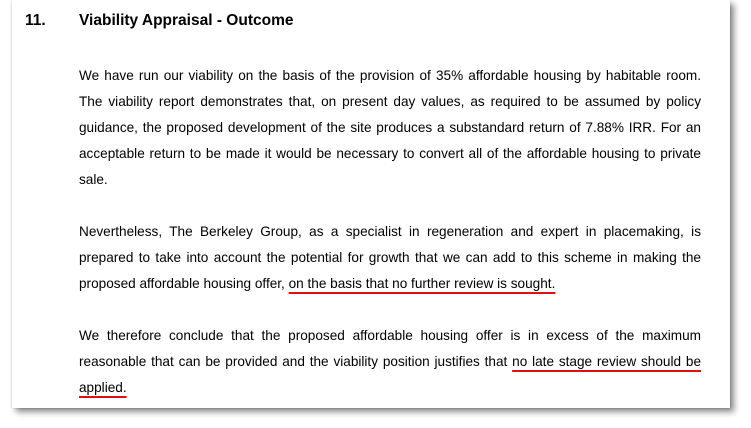 This screenshot has height=428, width=751. What do you see at coordinates (186, 20) in the screenshot?
I see `section-title: Viability Appraisal - Outcome` at bounding box center [186, 20].